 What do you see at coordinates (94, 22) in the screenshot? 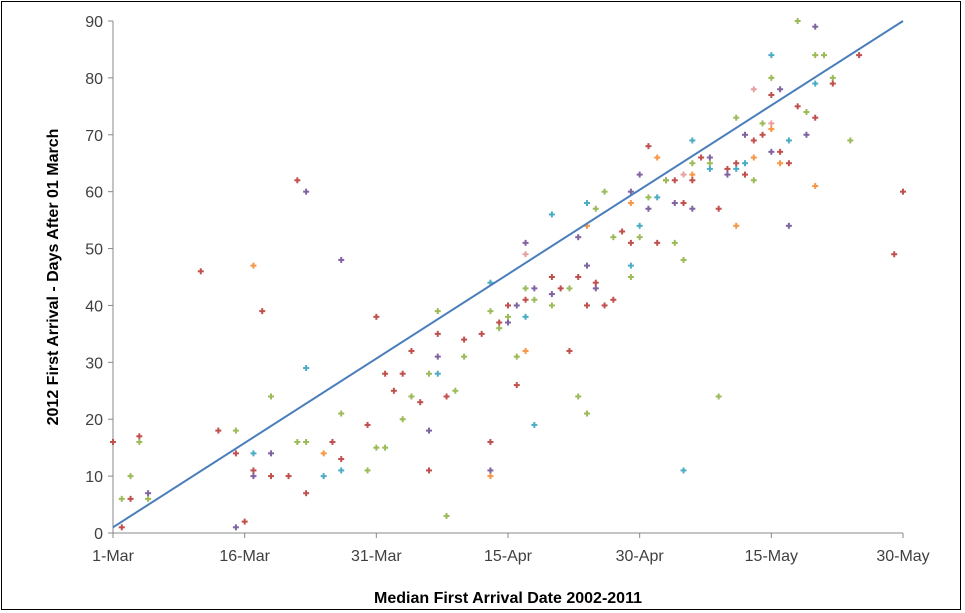
I see `y-tick-label: 90` at bounding box center [94, 22].